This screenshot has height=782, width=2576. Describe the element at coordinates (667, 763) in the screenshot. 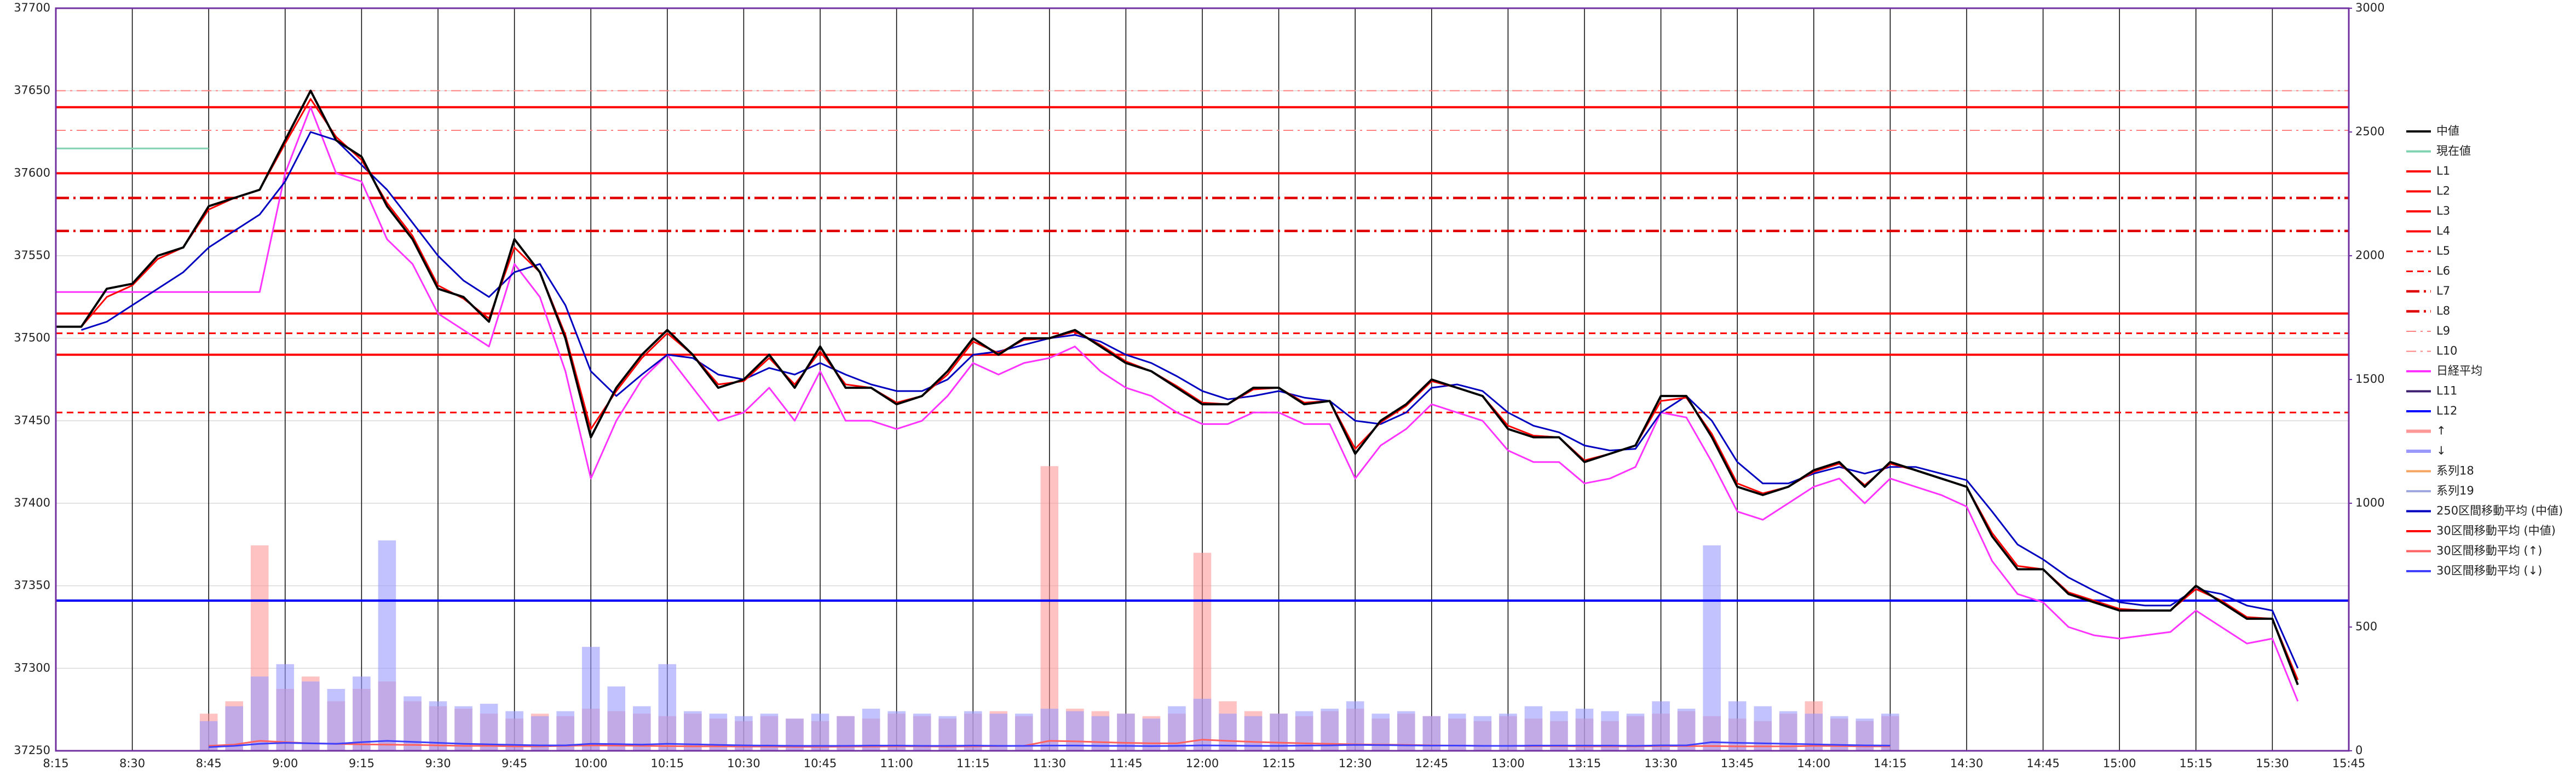

I see `x-tick-label: 10:15` at that location.